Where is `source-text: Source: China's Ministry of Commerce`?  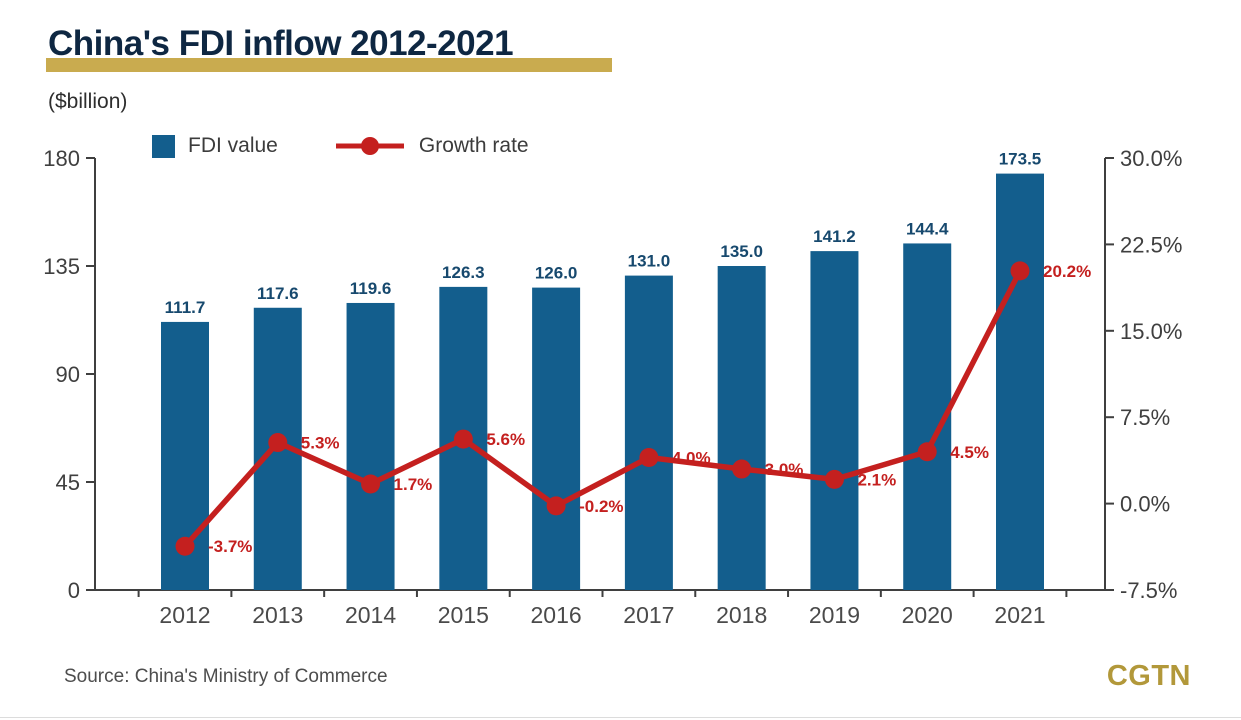
source-text: Source: China's Ministry of Commerce is located at coordinates (226, 676).